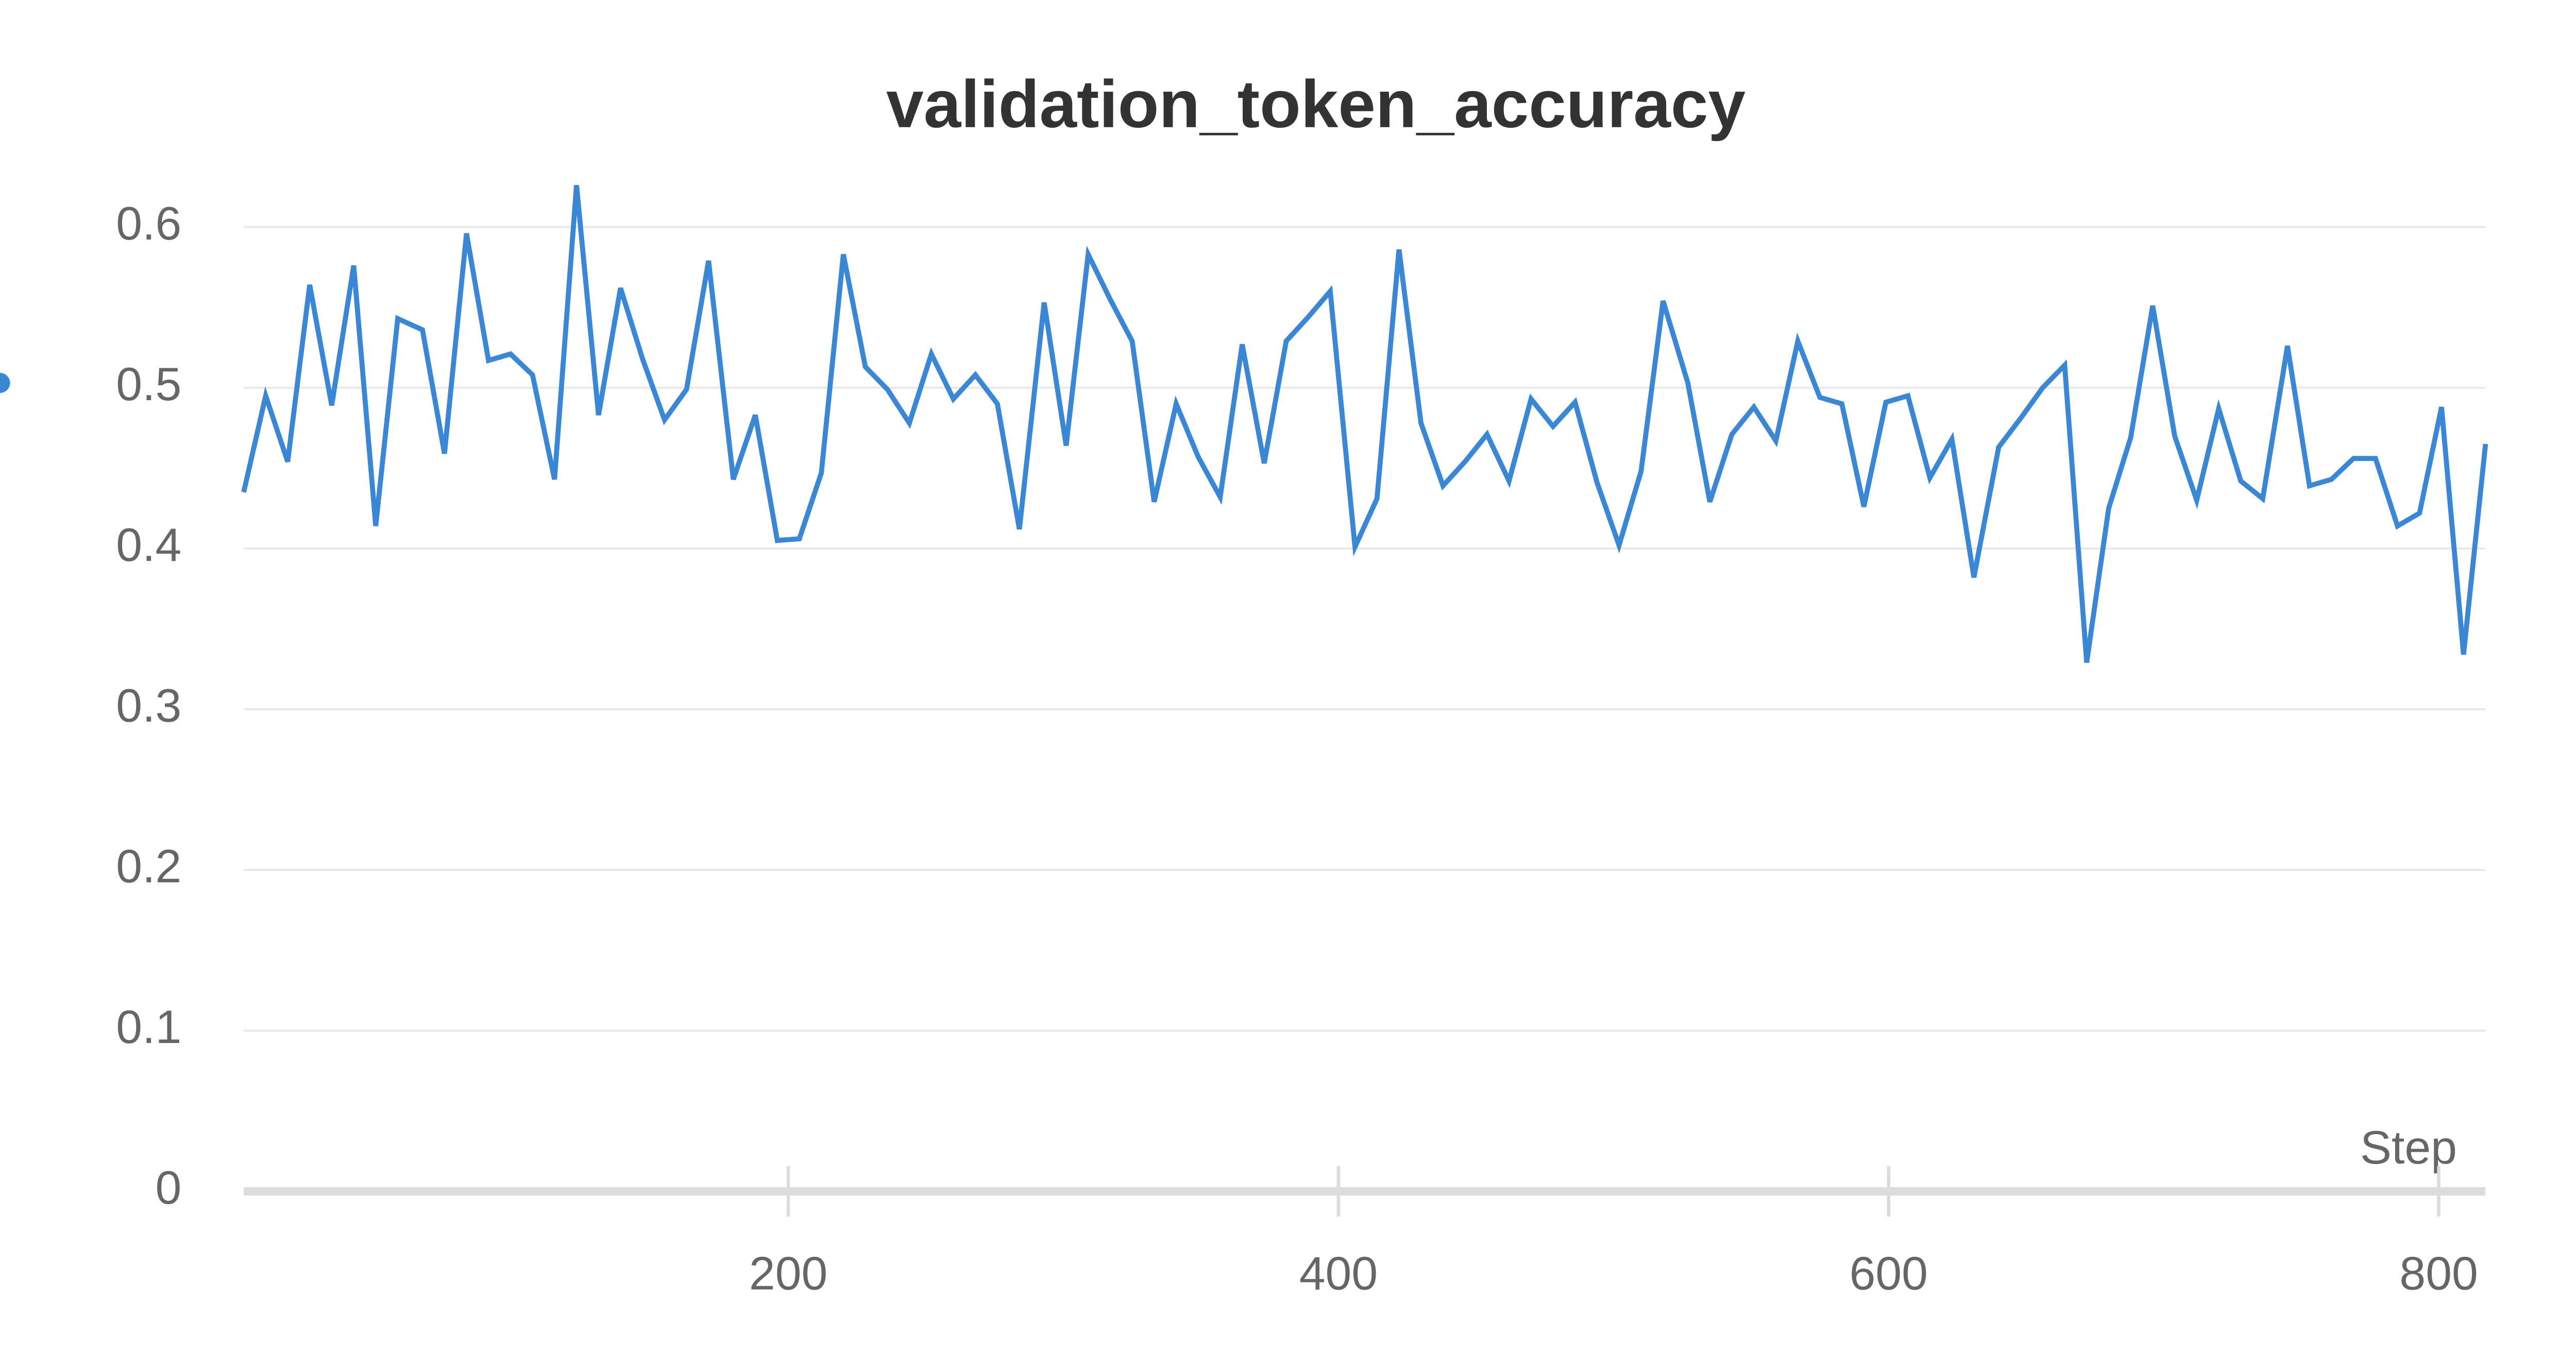 The width and height of the screenshot is (2576, 1368). Describe the element at coordinates (2408, 1147) in the screenshot. I see `x-axis-label: Step` at that location.